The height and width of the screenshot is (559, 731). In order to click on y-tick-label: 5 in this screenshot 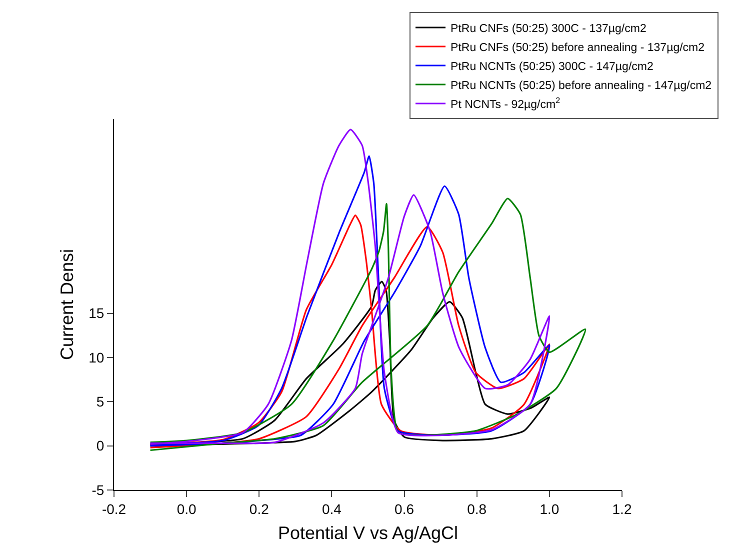, I will do `click(100, 402)`.